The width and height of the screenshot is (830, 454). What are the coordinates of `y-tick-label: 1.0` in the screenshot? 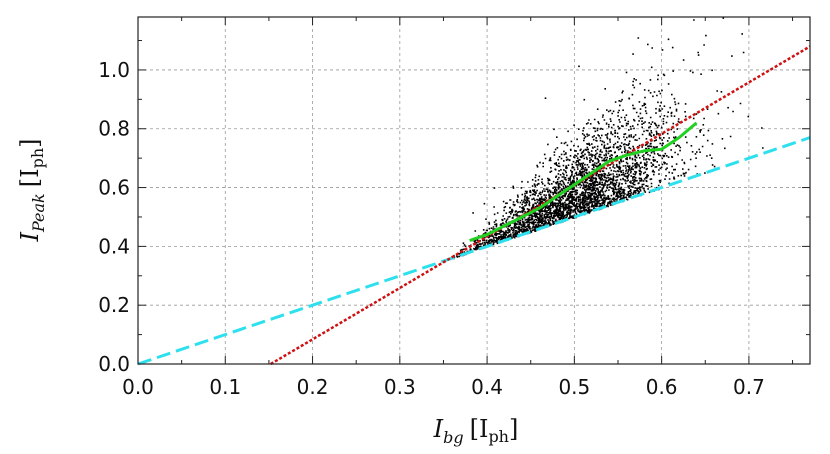 It's located at (114, 70).